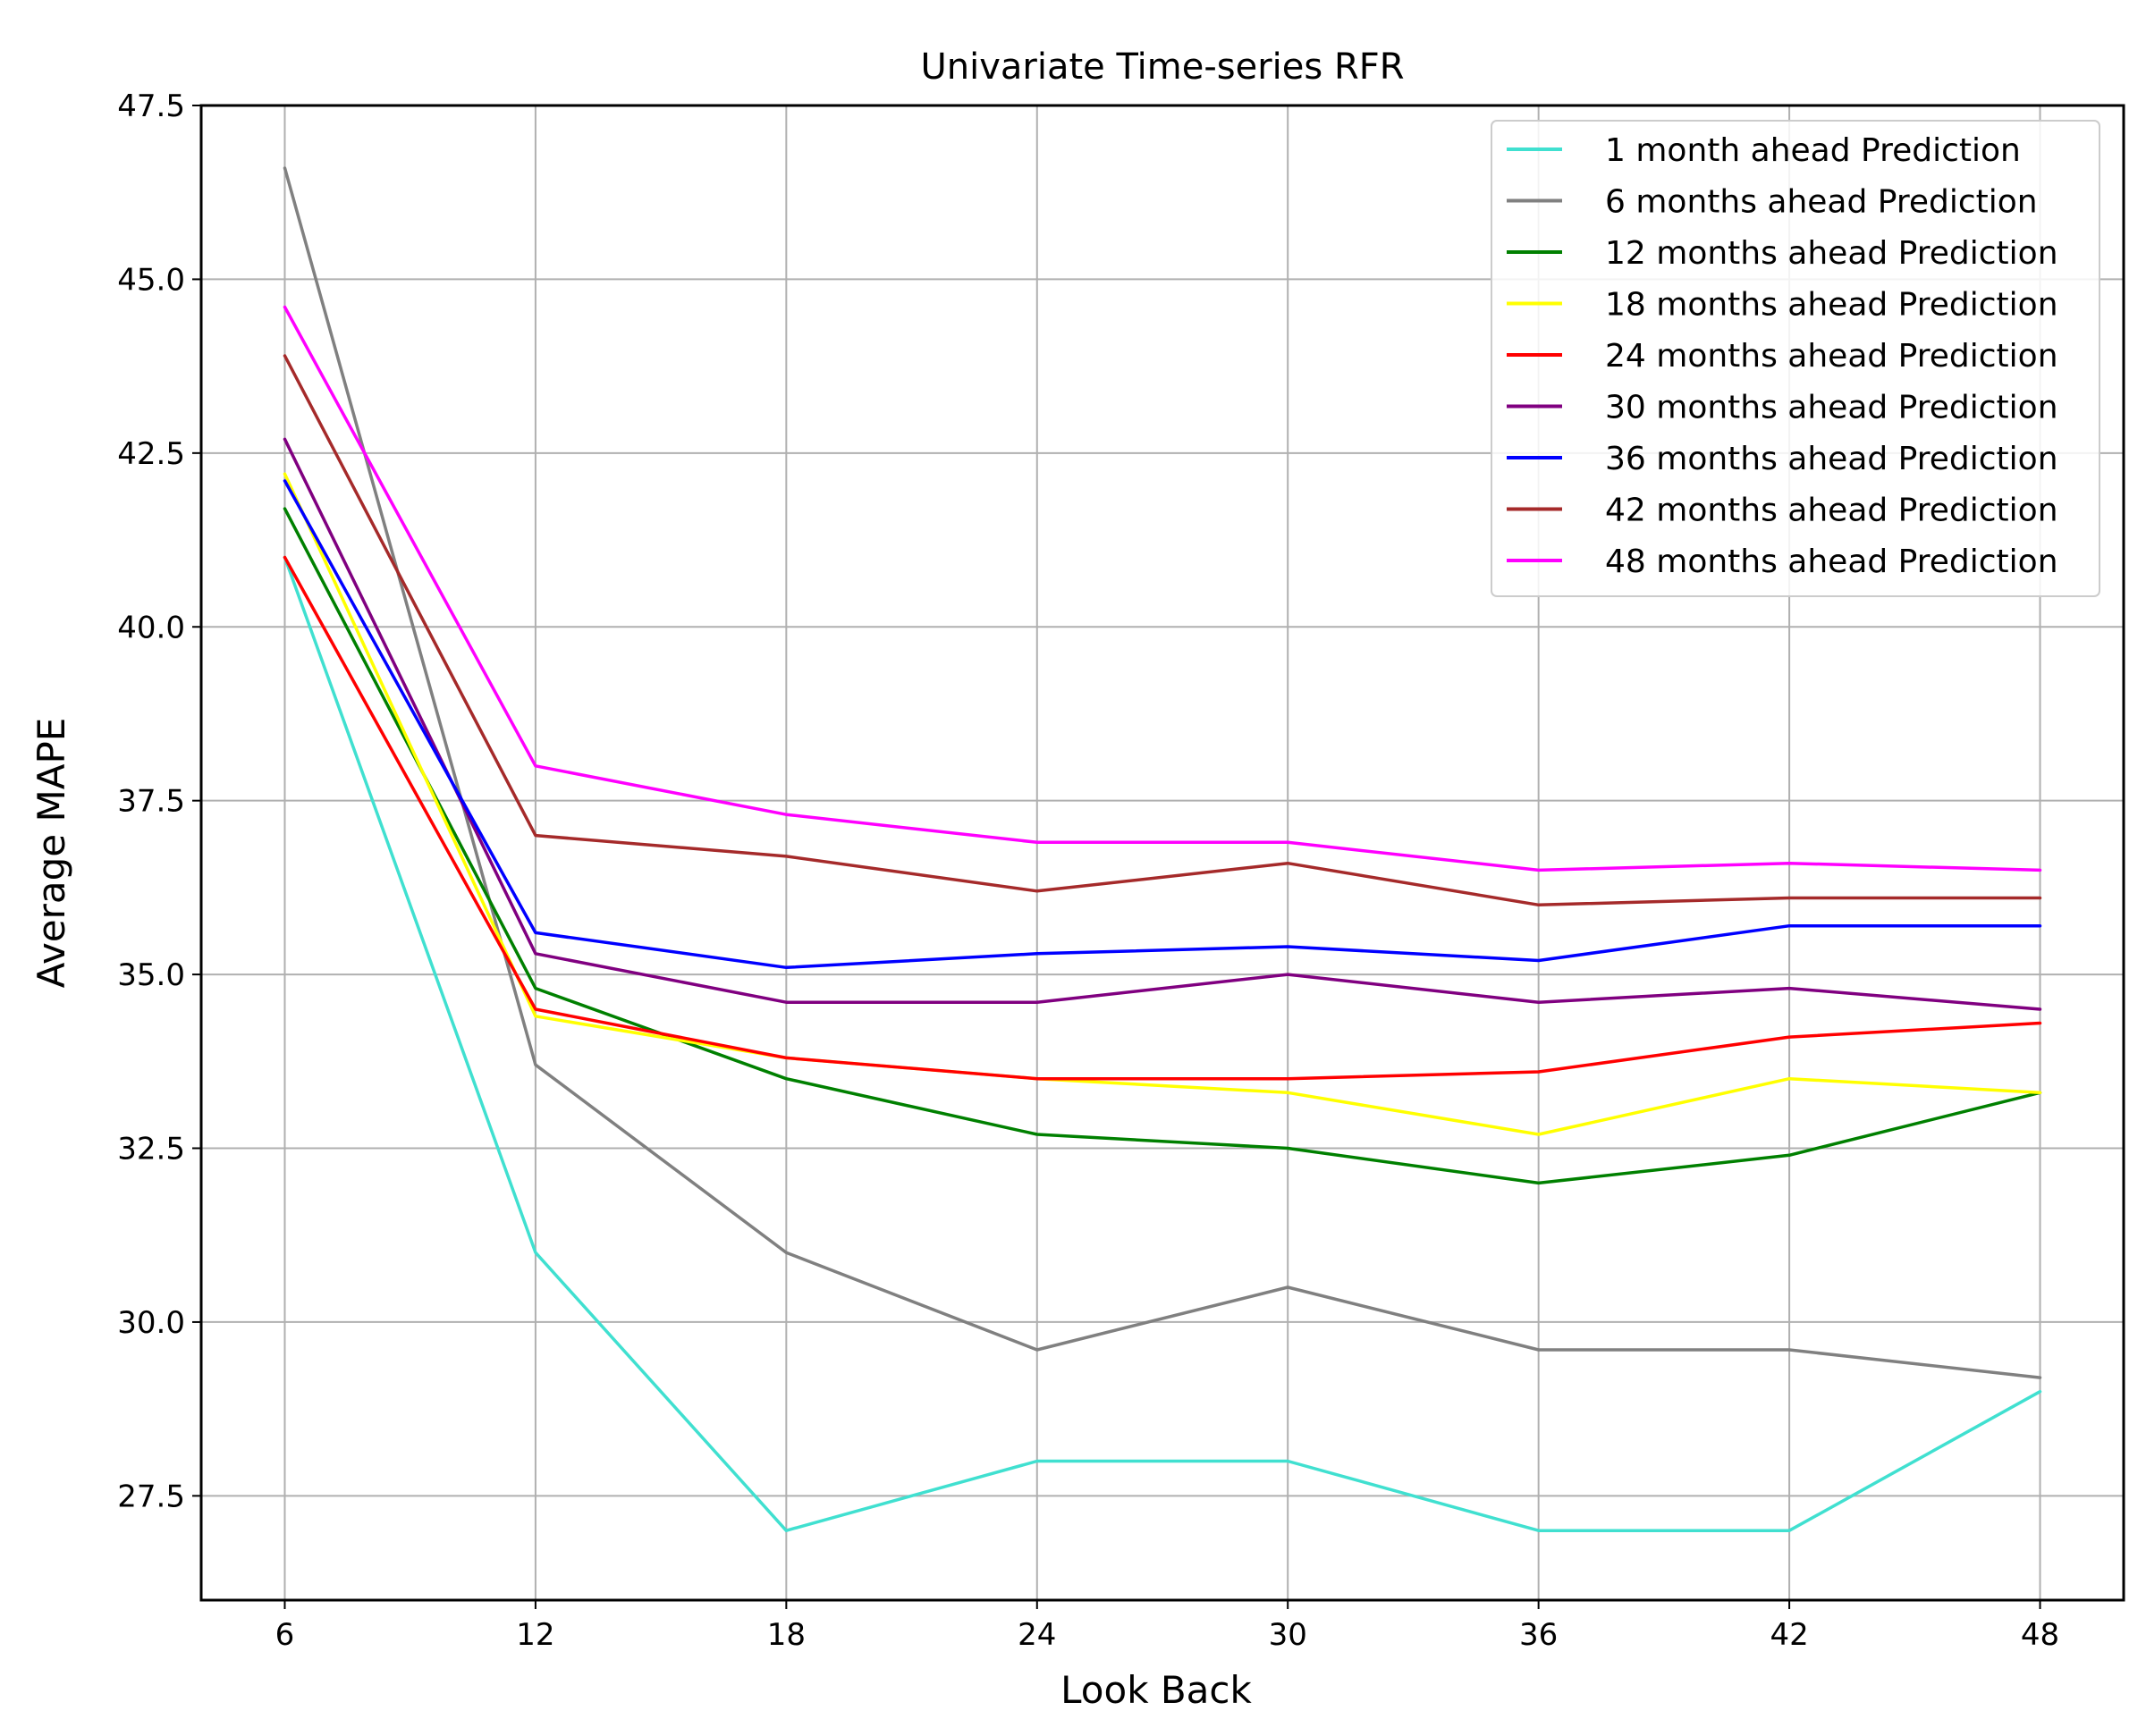 This screenshot has height=1736, width=2146. Describe the element at coordinates (1831, 356) in the screenshot. I see `legend-entry-label: 24 months ahead Prediction` at that location.